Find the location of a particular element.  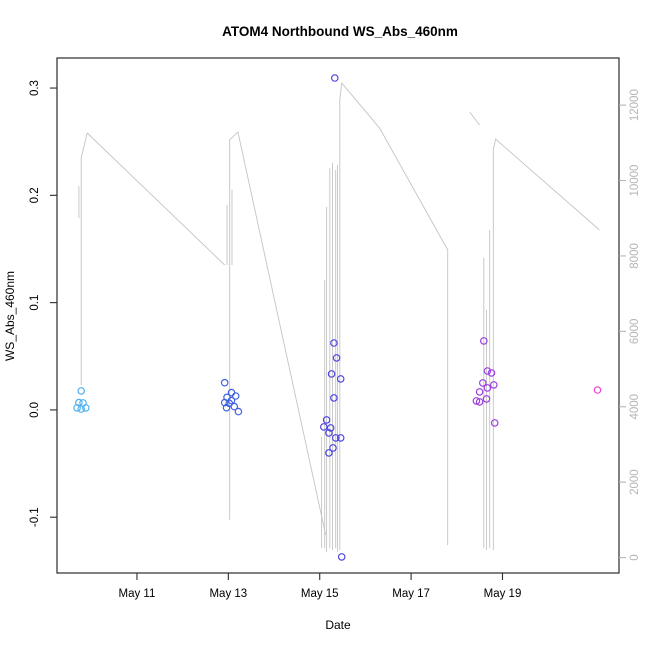

y-right-tick-label: 8000 is located at coordinates (635, 256).